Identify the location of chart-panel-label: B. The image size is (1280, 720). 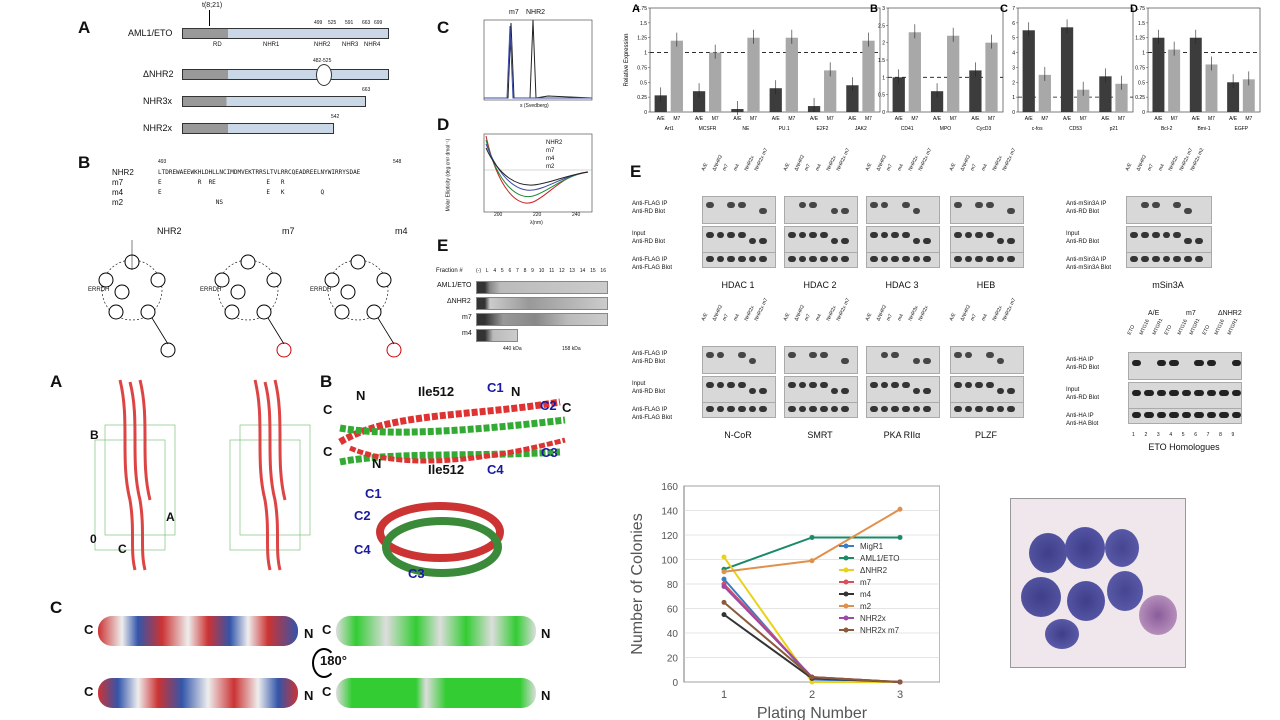
(874, 9).